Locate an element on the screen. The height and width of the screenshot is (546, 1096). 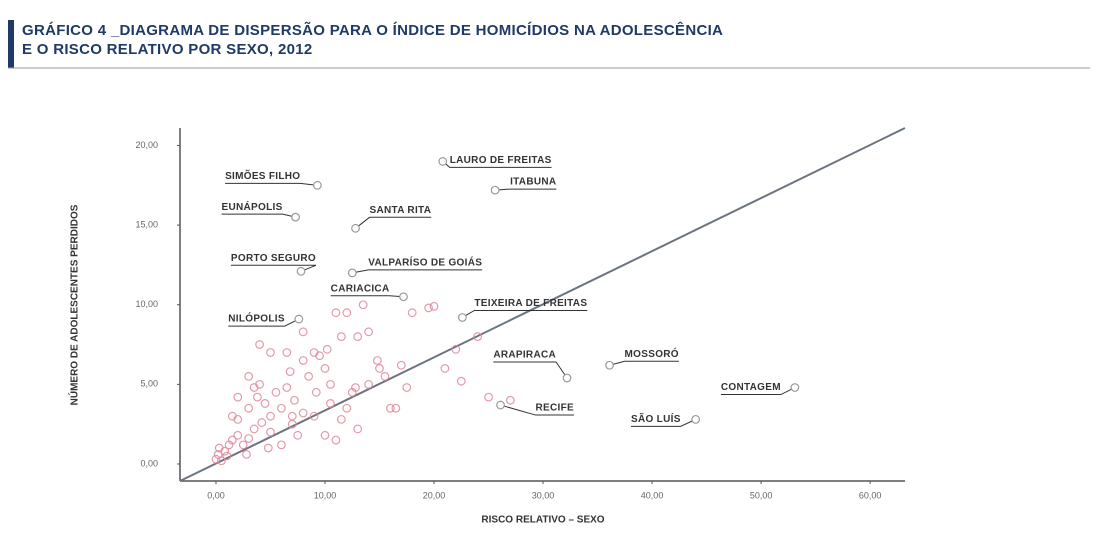
x-axis-label: RISCO RELATIVO – SEXO is located at coordinates (542, 520).